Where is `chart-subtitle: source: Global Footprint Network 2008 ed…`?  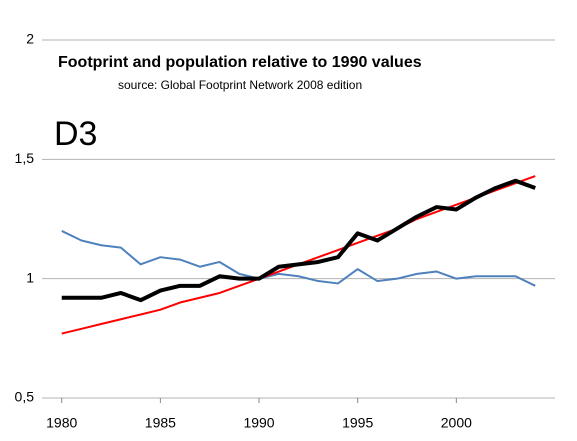 chart-subtitle: source: Global Footprint Network 2008 ed… is located at coordinates (240, 85).